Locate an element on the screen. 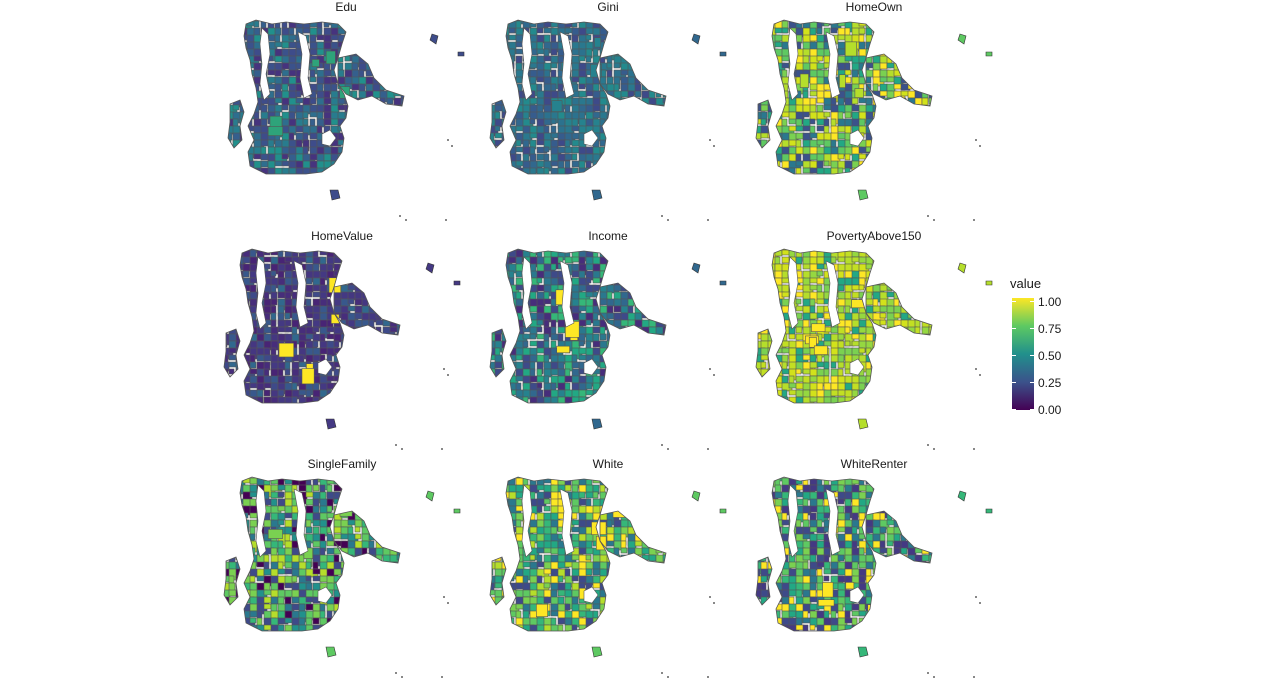  panel-povertyabove150: PovertyAbove150 is located at coordinates (874, 339).